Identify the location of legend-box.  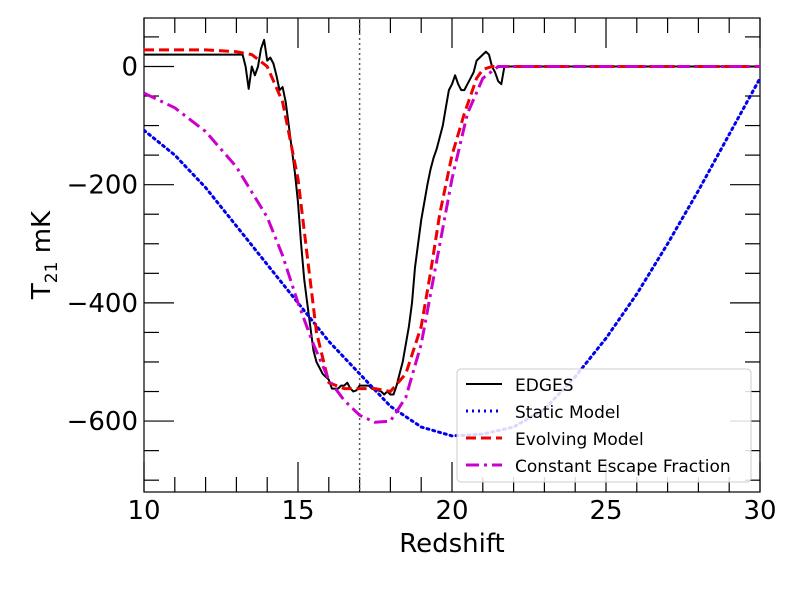
(604, 425).